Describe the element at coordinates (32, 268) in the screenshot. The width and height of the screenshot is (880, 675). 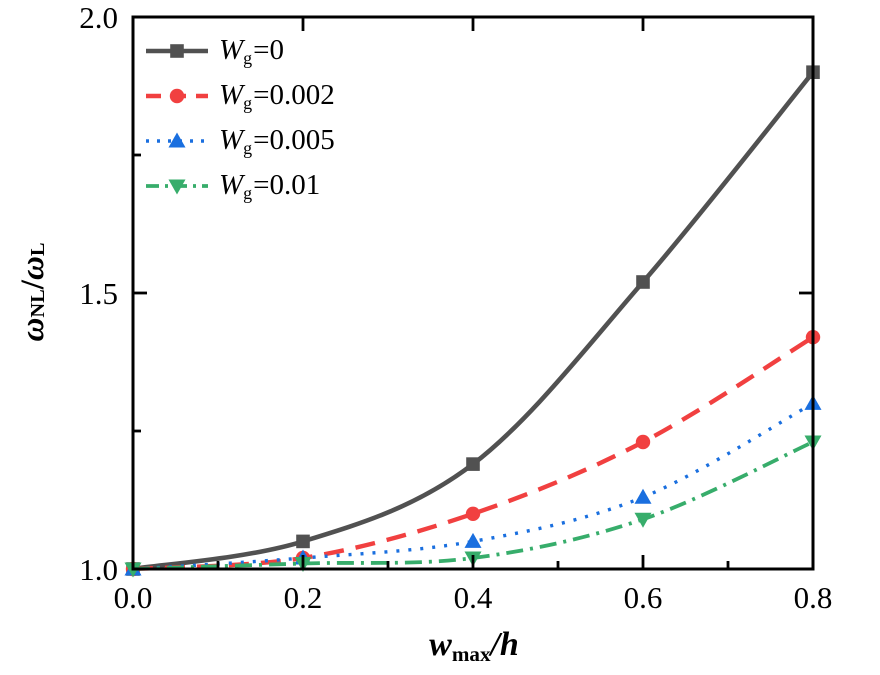
I see `y-label-omega-l: ω` at that location.